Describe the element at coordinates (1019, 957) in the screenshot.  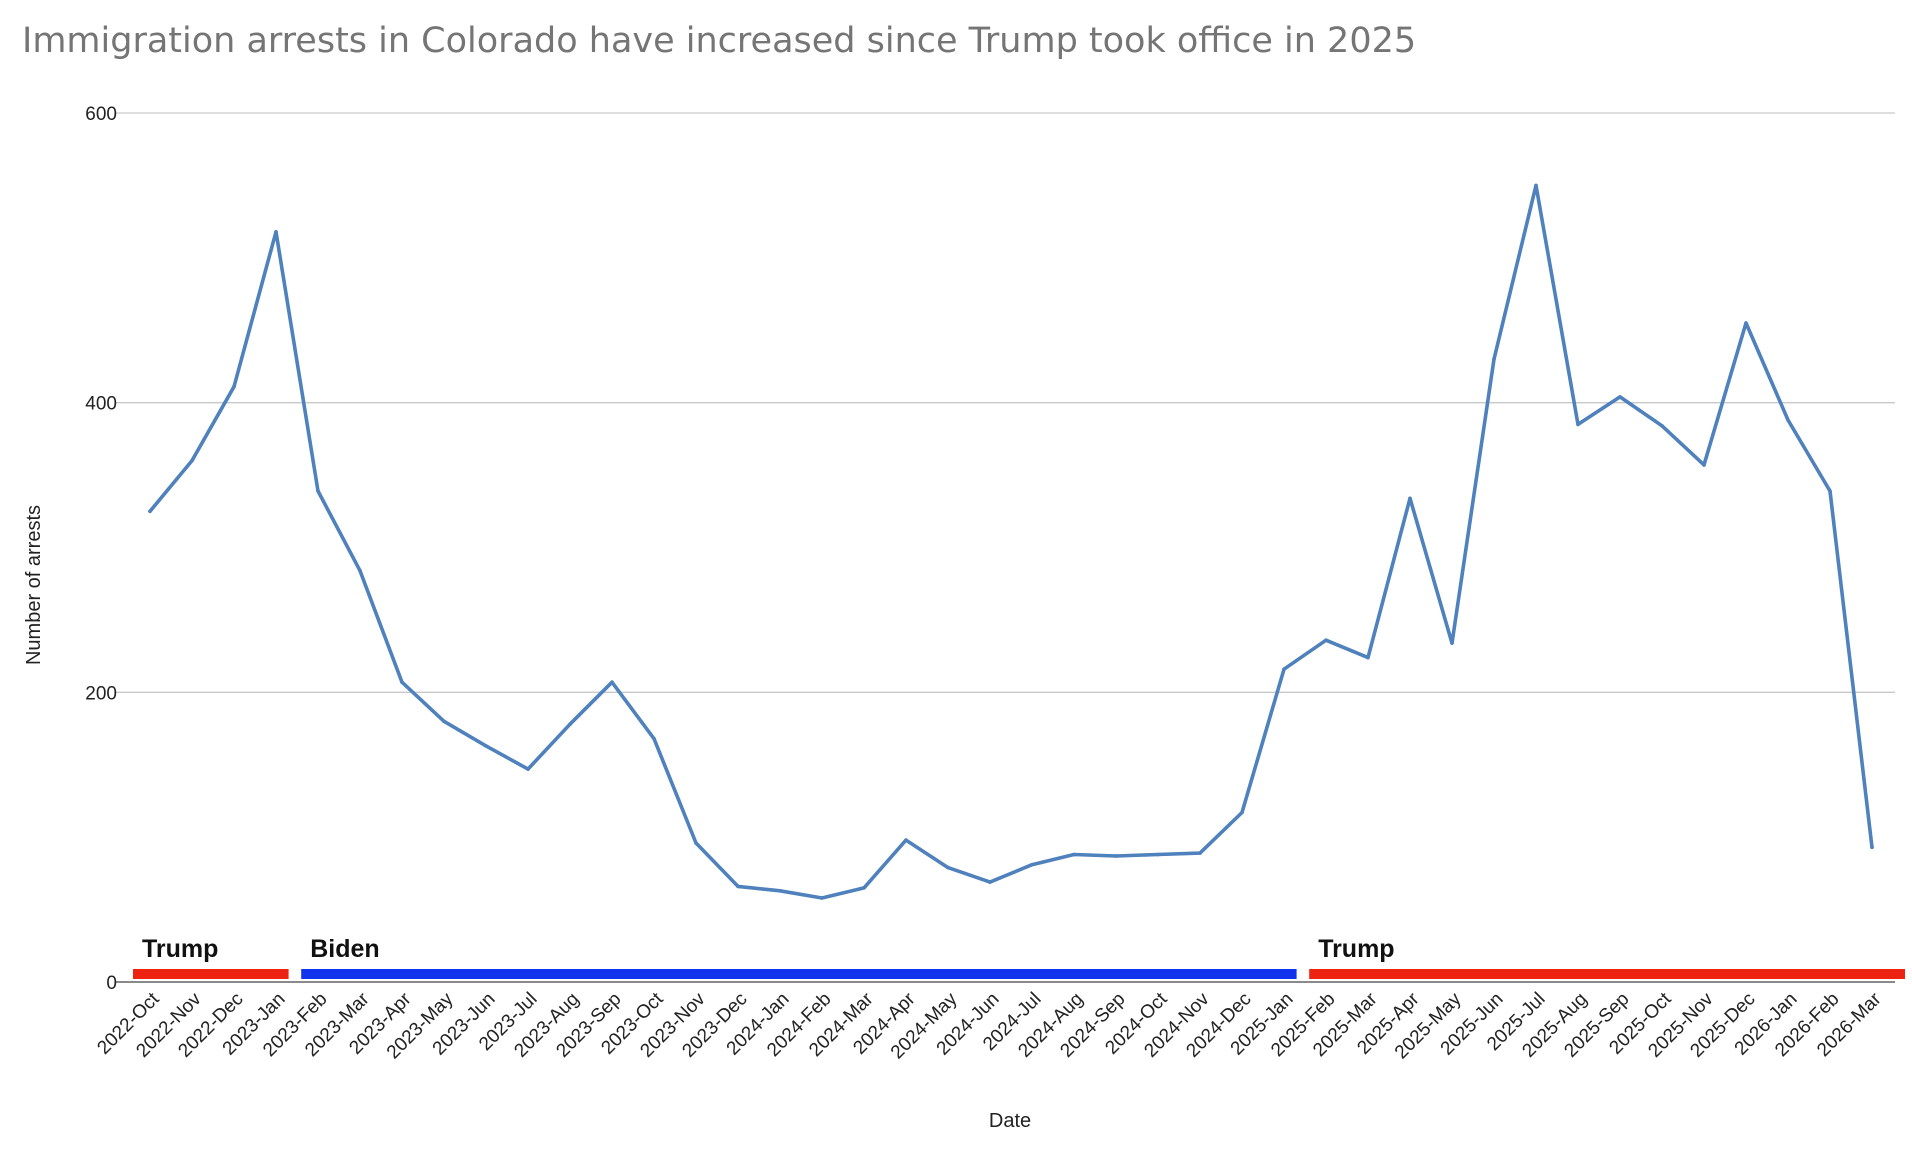
I see `era-annotations: Trump Biden Trump` at that location.